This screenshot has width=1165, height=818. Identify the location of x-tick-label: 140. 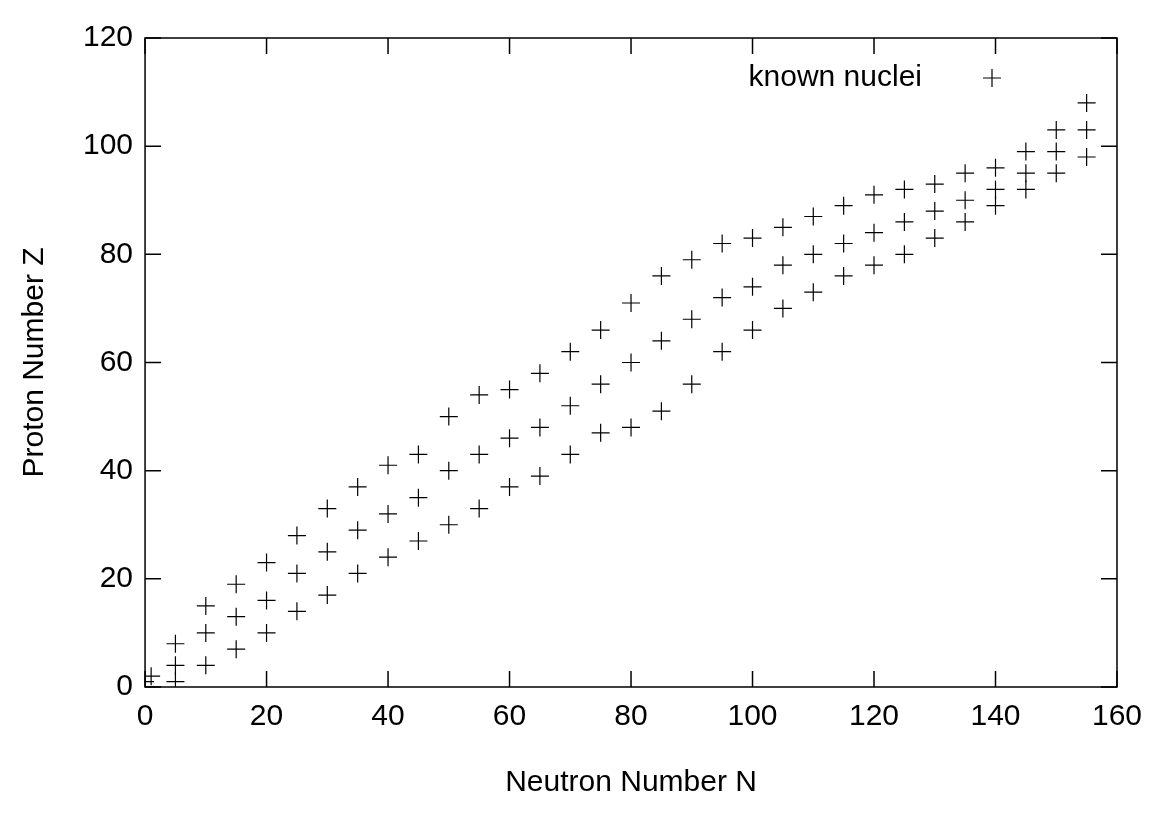
(995, 715).